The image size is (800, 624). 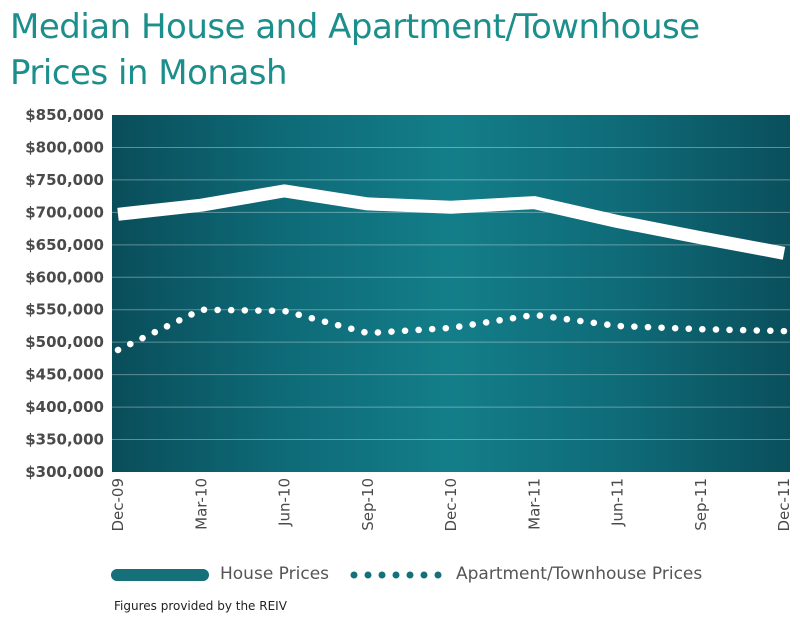 What do you see at coordinates (701, 504) in the screenshot?
I see `x-tick-label: Sep-11` at bounding box center [701, 504].